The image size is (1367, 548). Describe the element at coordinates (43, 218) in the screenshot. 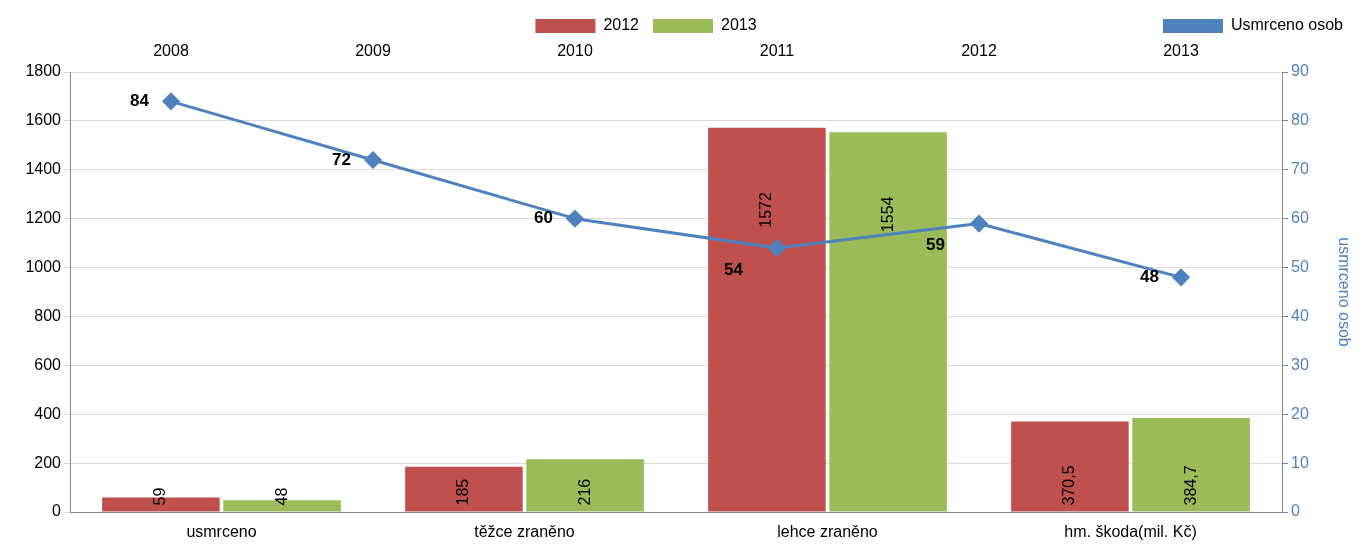

I see `y-tick-label: 1200` at that location.